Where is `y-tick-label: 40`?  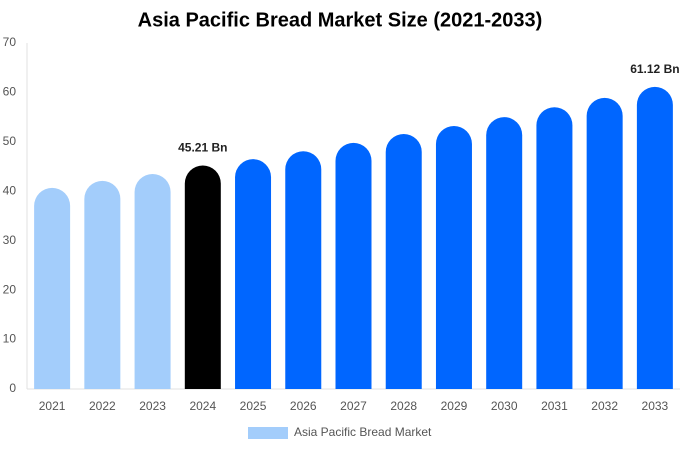 y-tick-label: 40 is located at coordinates (10, 190).